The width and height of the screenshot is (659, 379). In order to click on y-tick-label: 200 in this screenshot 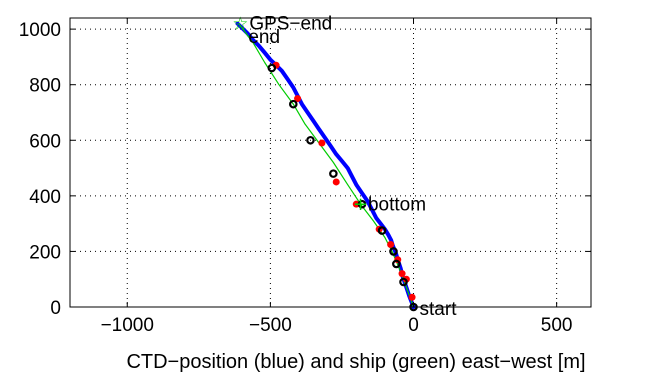, I will do `click(45, 252)`.